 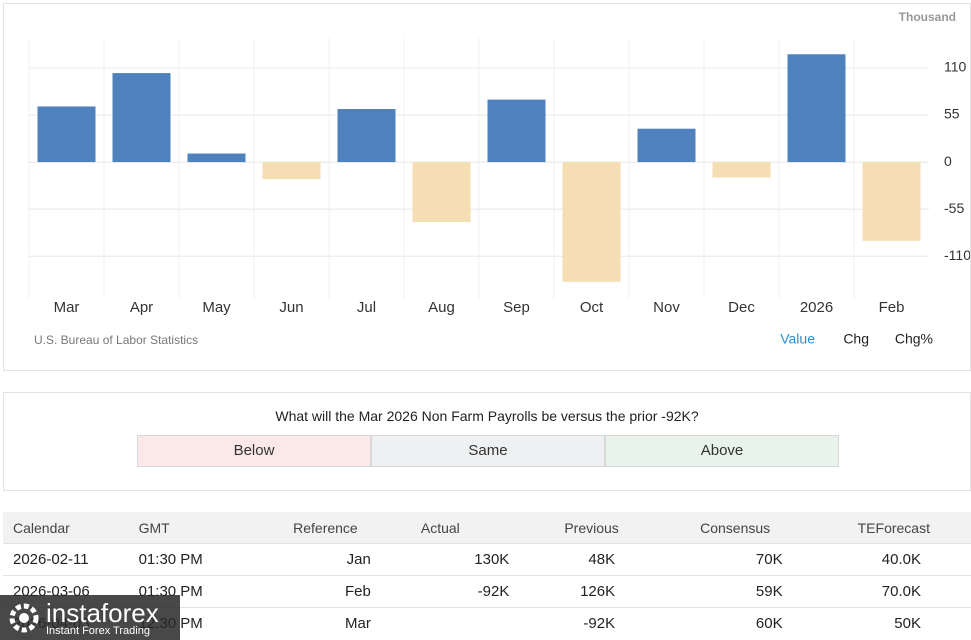 What do you see at coordinates (948, 161) in the screenshot?
I see `y-tick-label: 0` at bounding box center [948, 161].